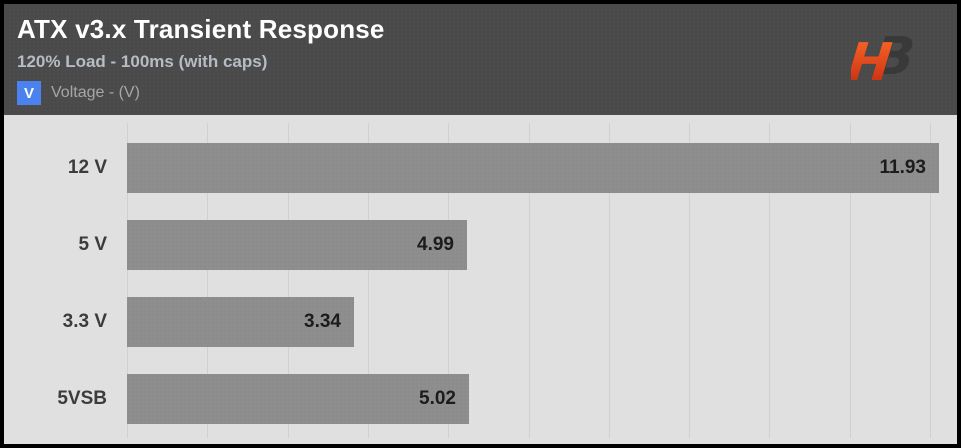  I want to click on logo-letter-h: H, so click(873, 63).